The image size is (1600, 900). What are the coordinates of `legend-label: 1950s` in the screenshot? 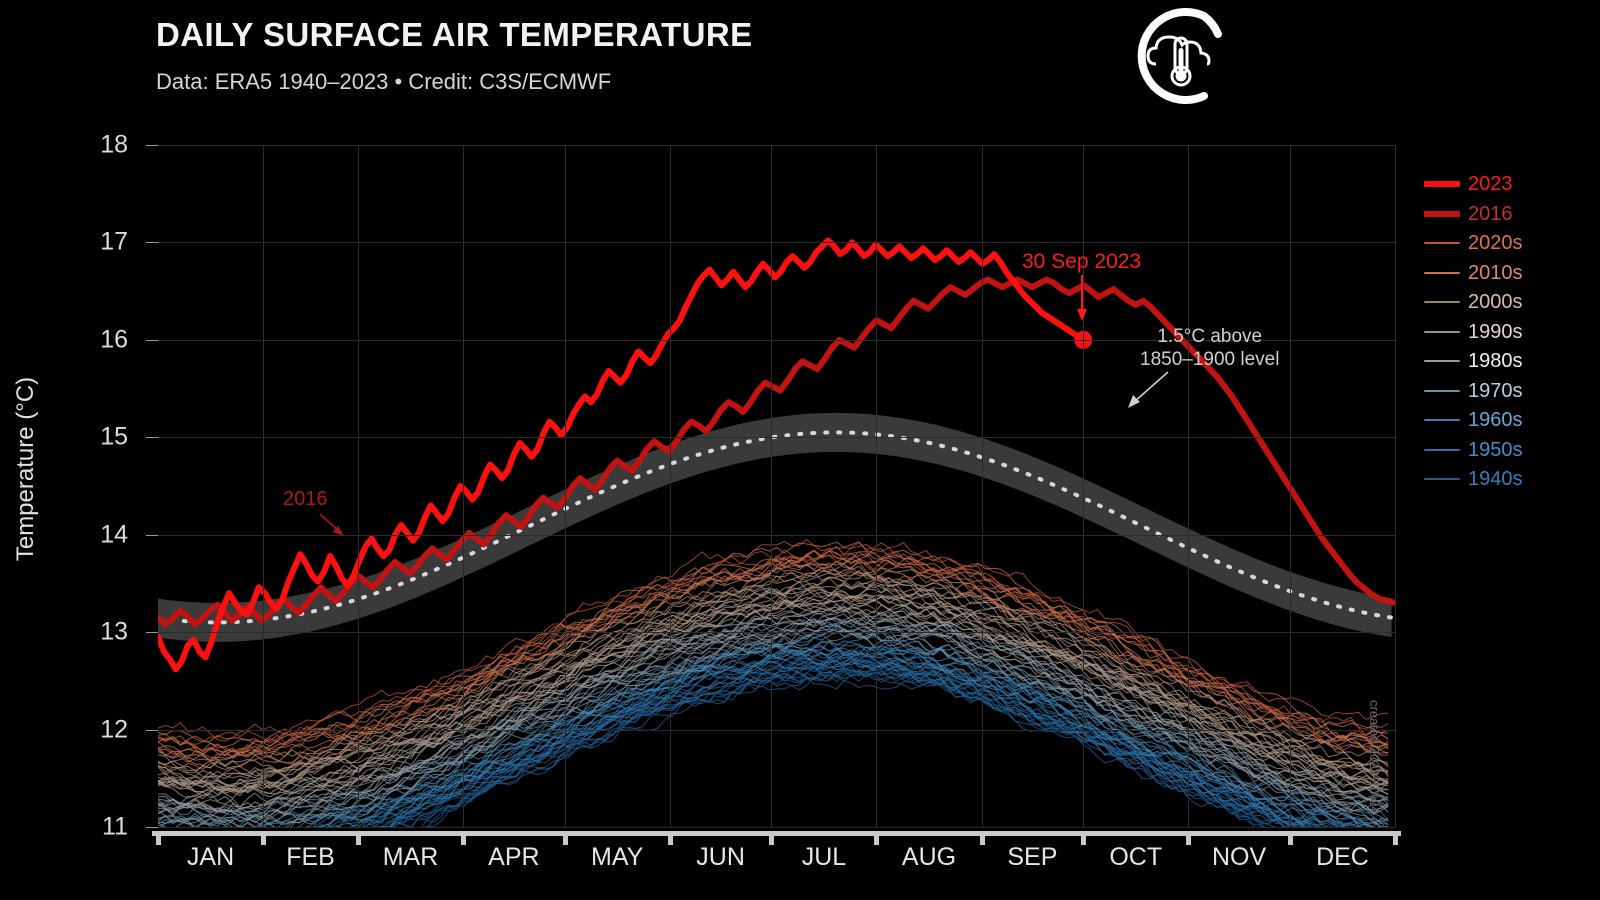 It's located at (1495, 449).